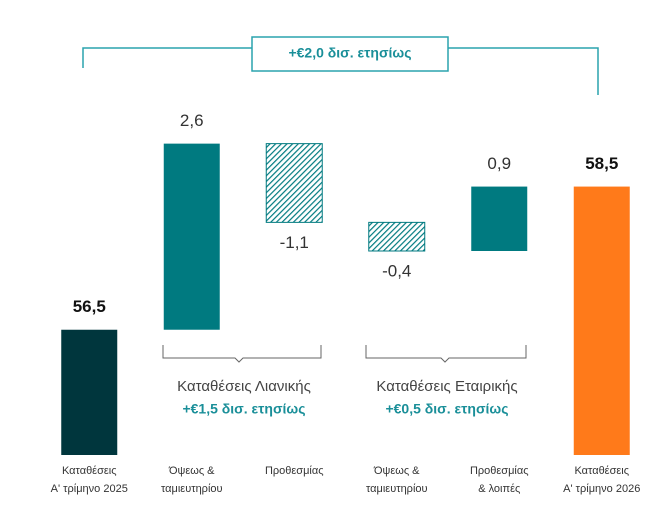  What do you see at coordinates (243, 409) in the screenshot?
I see `group-change: +€1,5 δισ. ετησίως` at bounding box center [243, 409].